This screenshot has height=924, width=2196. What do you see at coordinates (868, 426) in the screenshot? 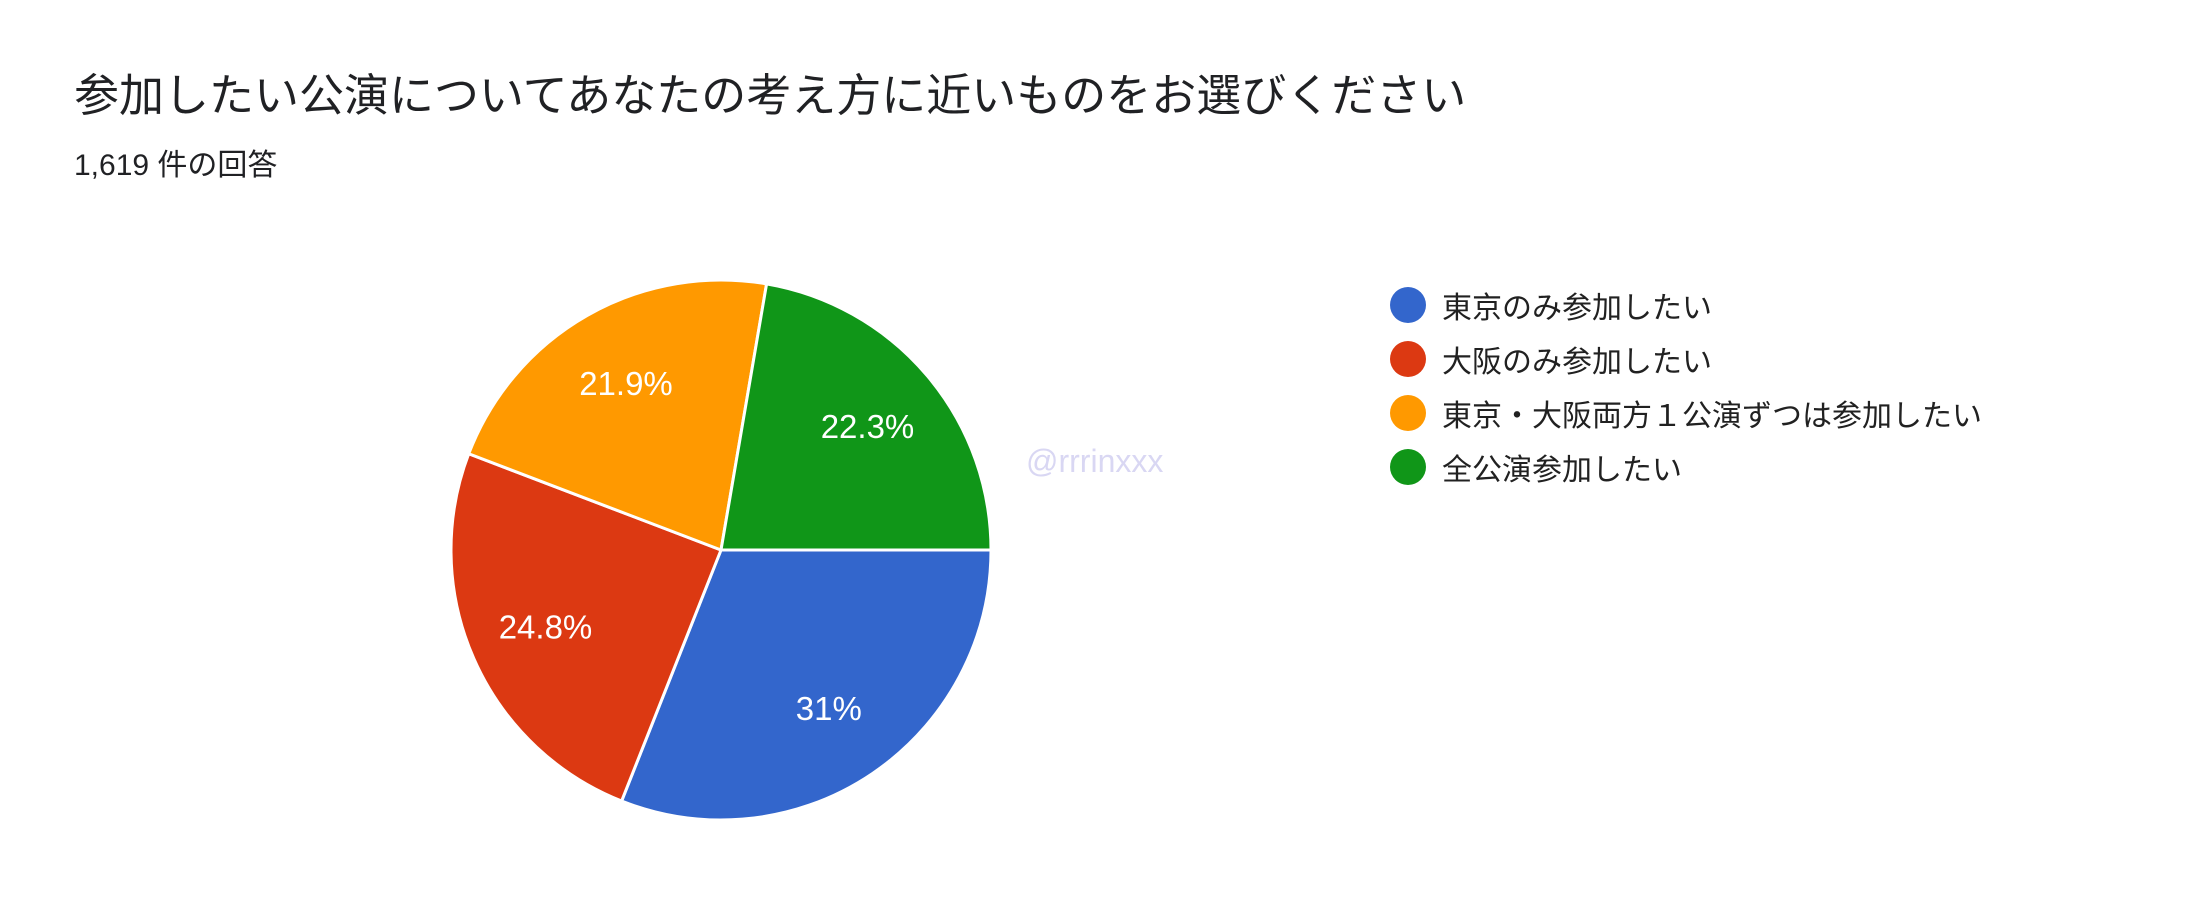
I see `pie-slice-label-3: 22.3%` at bounding box center [868, 426].